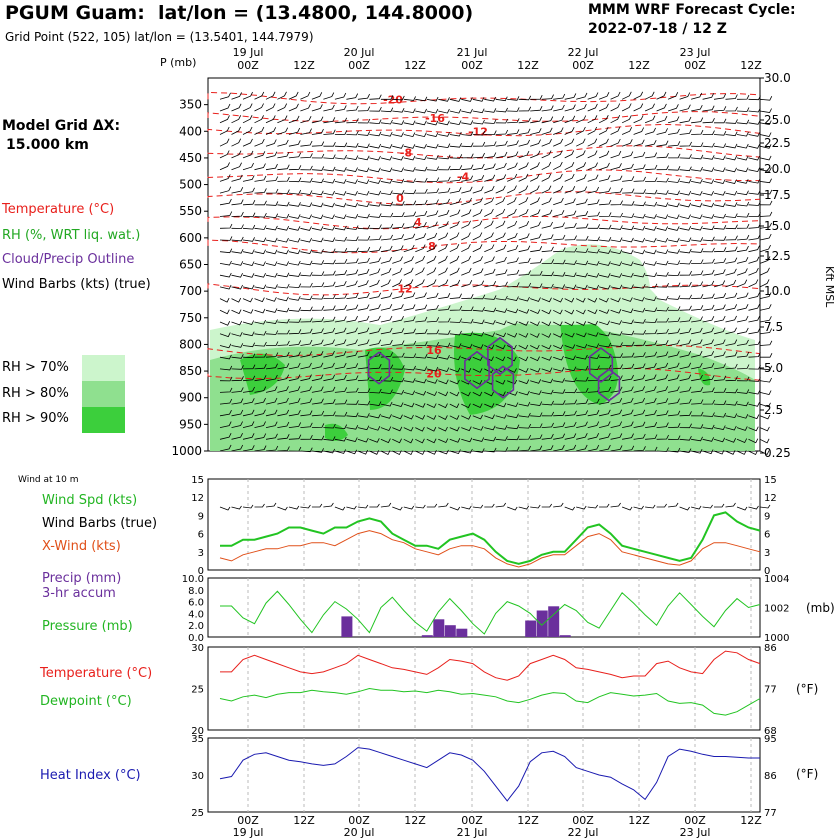 The width and height of the screenshot is (840, 840). Describe the element at coordinates (248, 832) in the screenshot. I see `bottom-date-0: 19 Jul` at that location.